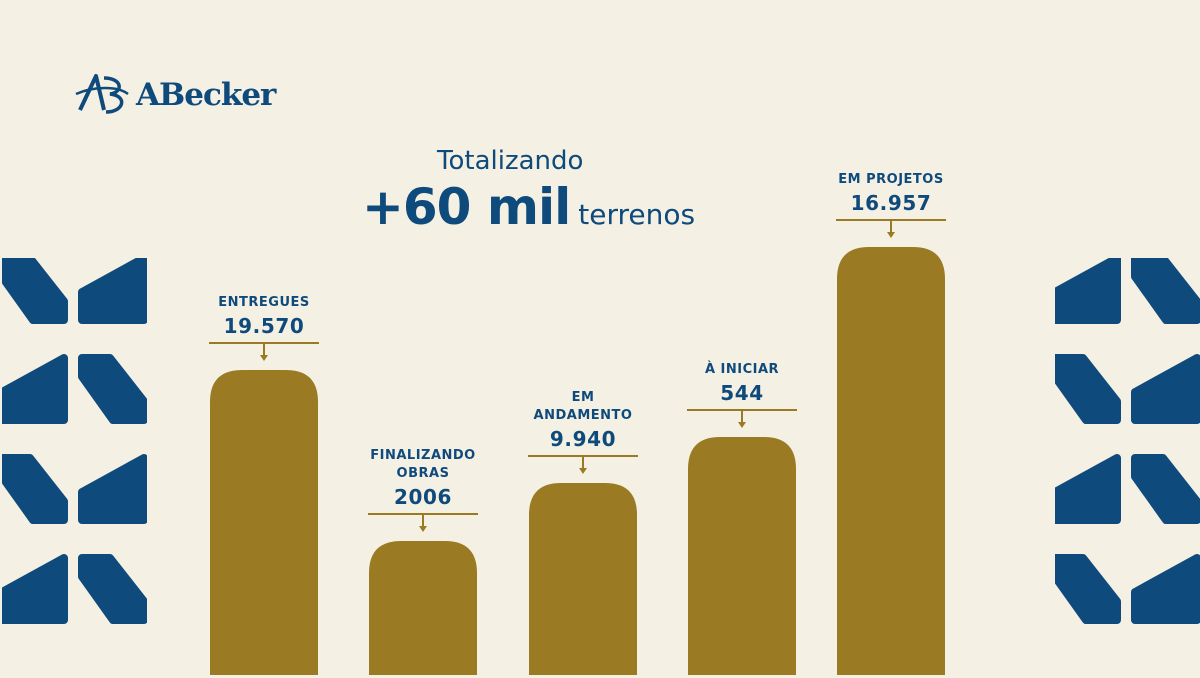 Image resolution: width=1200 pixels, height=678 pixels. Describe the element at coordinates (466, 207) in the screenshot. I see `headline-total: +60 mil` at that location.